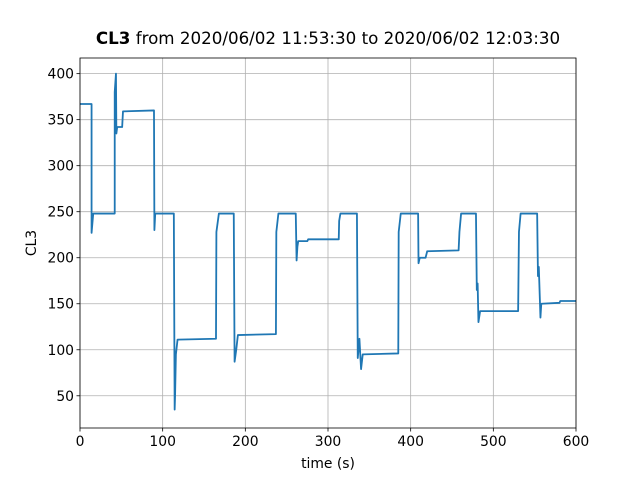 This screenshot has width=640, height=484. I want to click on y-tick-label: 50, so click(65, 397).